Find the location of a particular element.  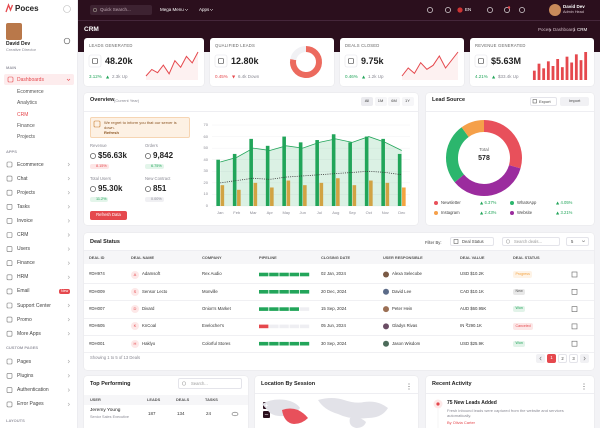

x-tick-label: Dec is located at coordinates (402, 212).